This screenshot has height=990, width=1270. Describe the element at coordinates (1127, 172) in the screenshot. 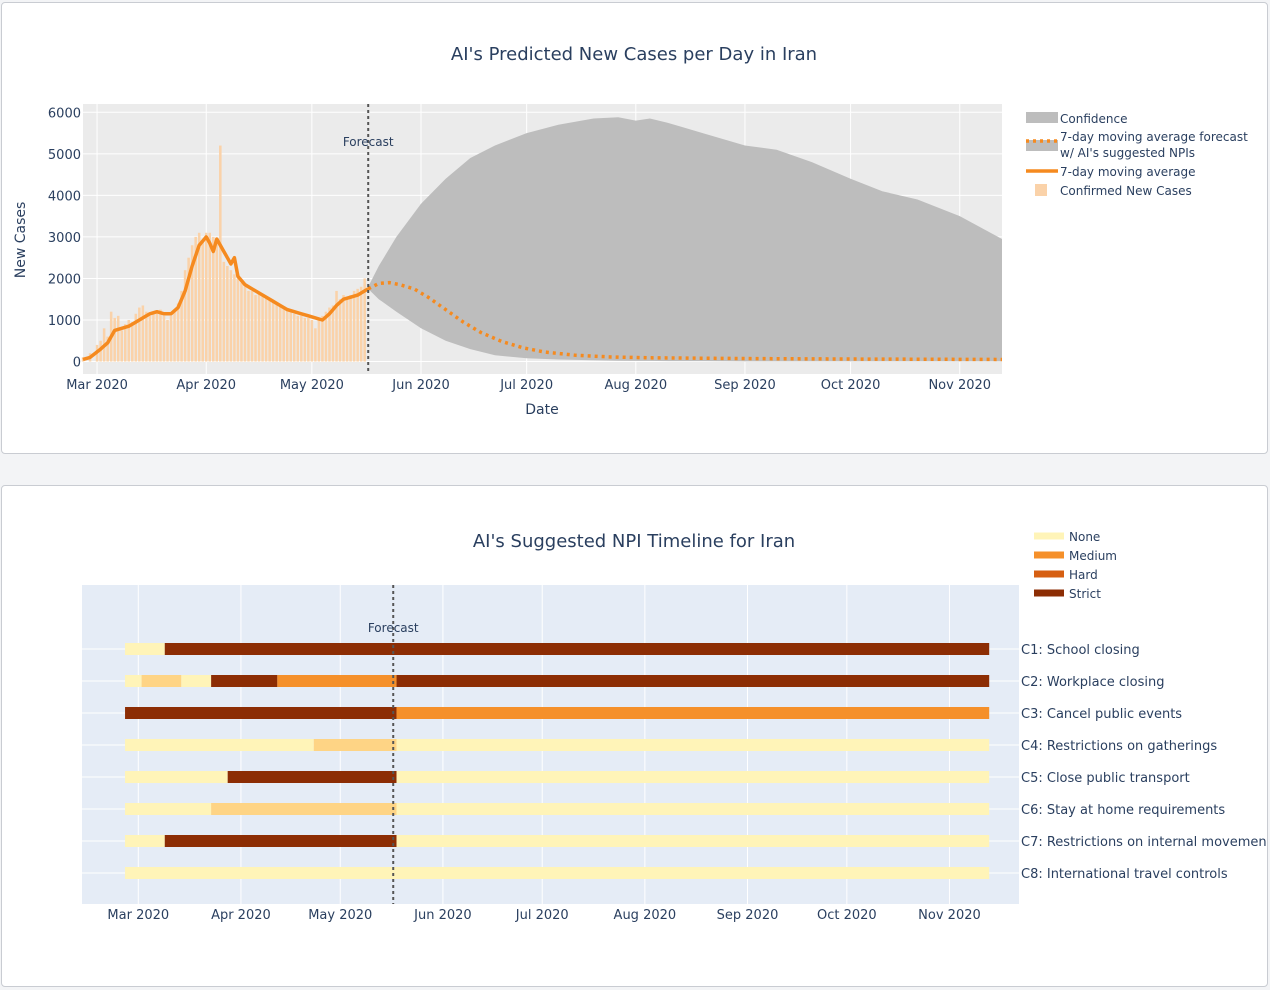

I see `legend-label-moving-average: 7-day moving average` at that location.